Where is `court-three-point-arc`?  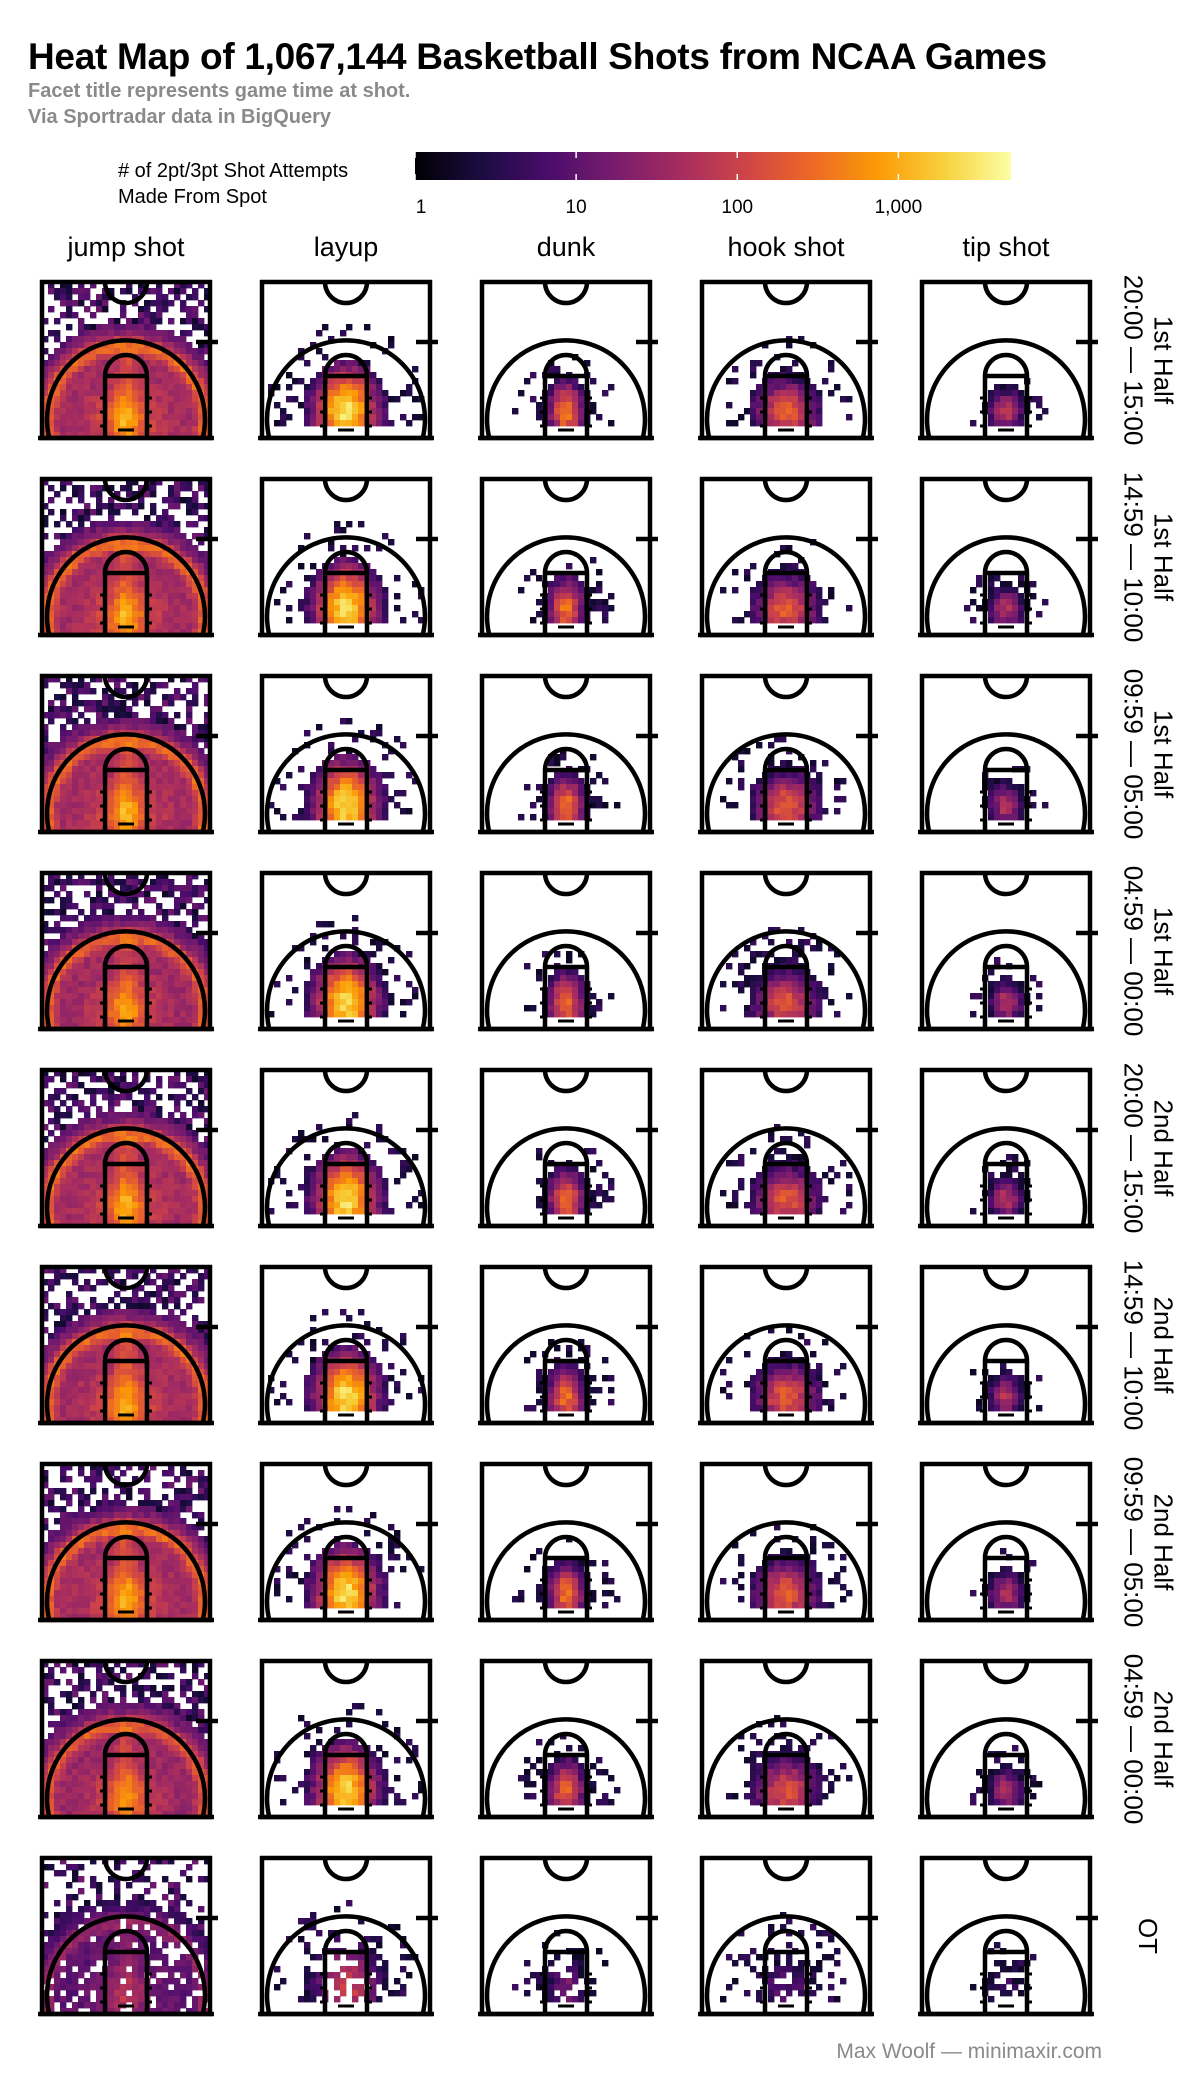 court-three-point-arc is located at coordinates (126, 585).